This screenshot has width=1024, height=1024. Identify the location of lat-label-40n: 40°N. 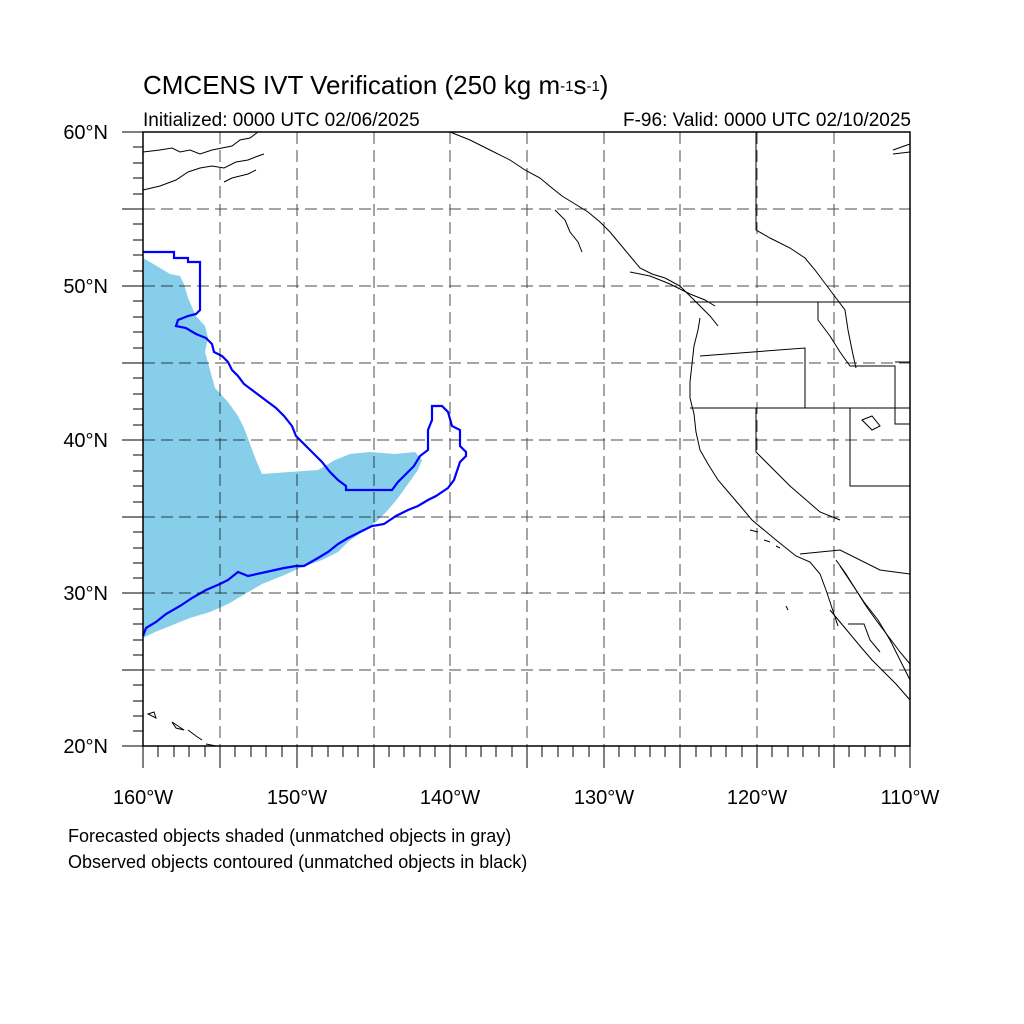
(85, 441).